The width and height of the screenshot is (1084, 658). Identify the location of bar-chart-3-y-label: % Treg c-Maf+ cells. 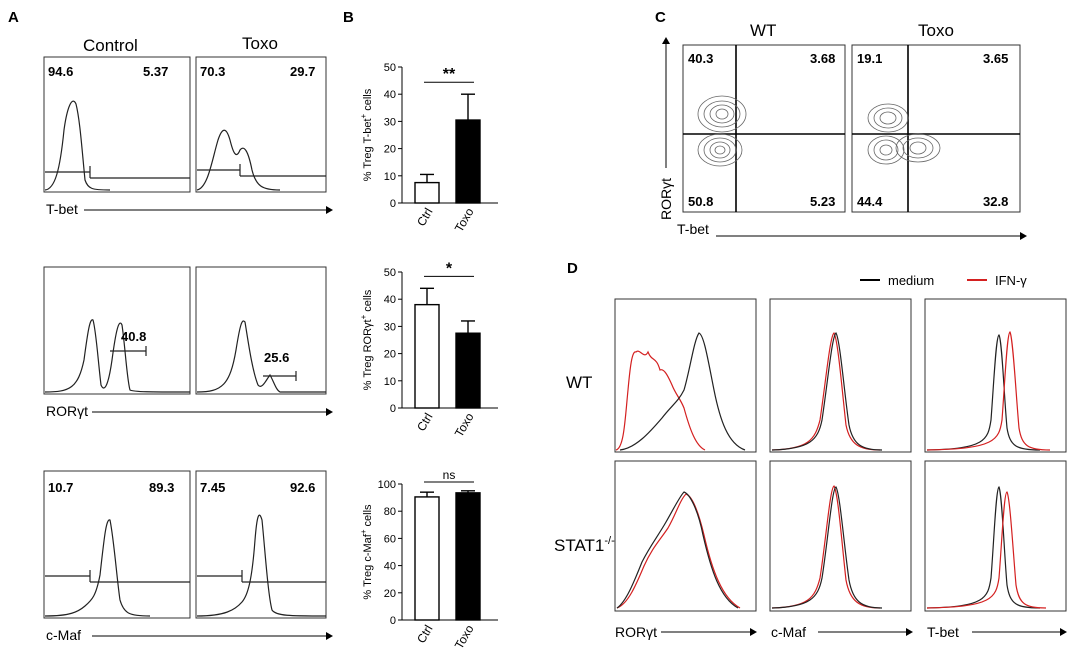
(366, 552).